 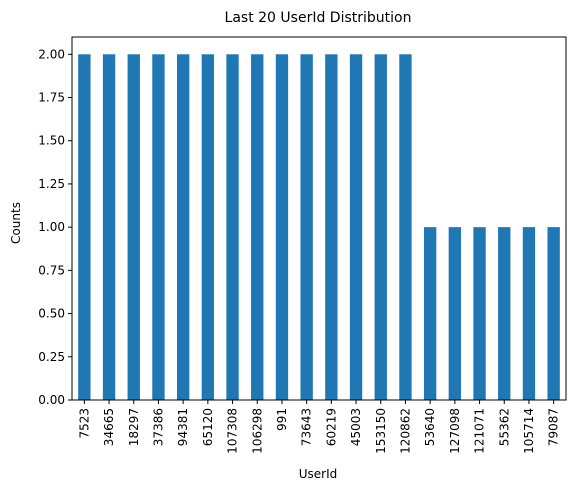 I want to click on x-tick-label: 60219, so click(x=331, y=427).